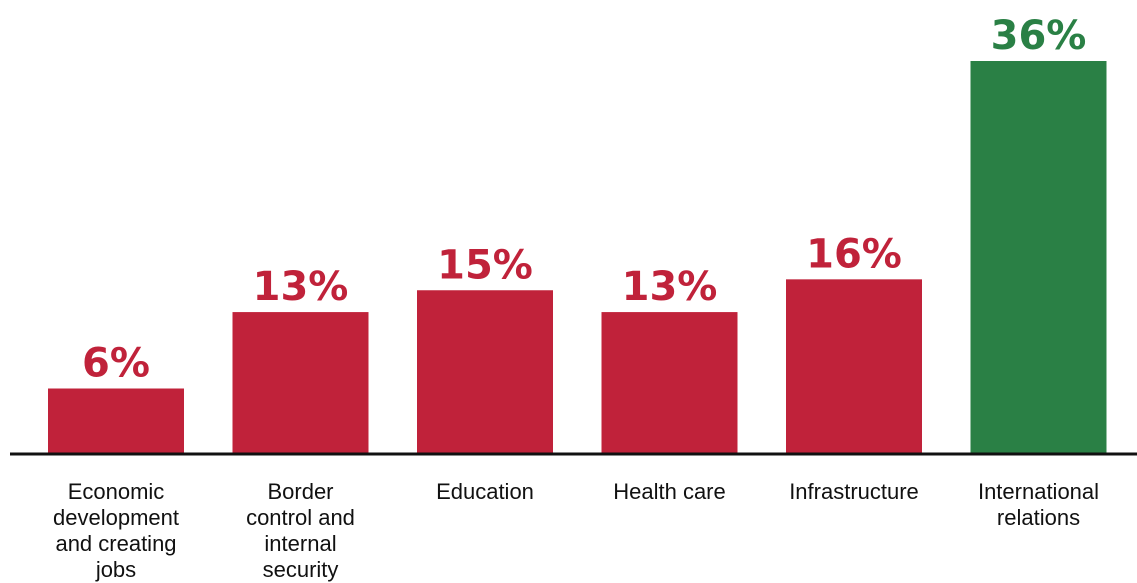 The height and width of the screenshot is (583, 1137). I want to click on category-label-line: relations, so click(1038, 517).